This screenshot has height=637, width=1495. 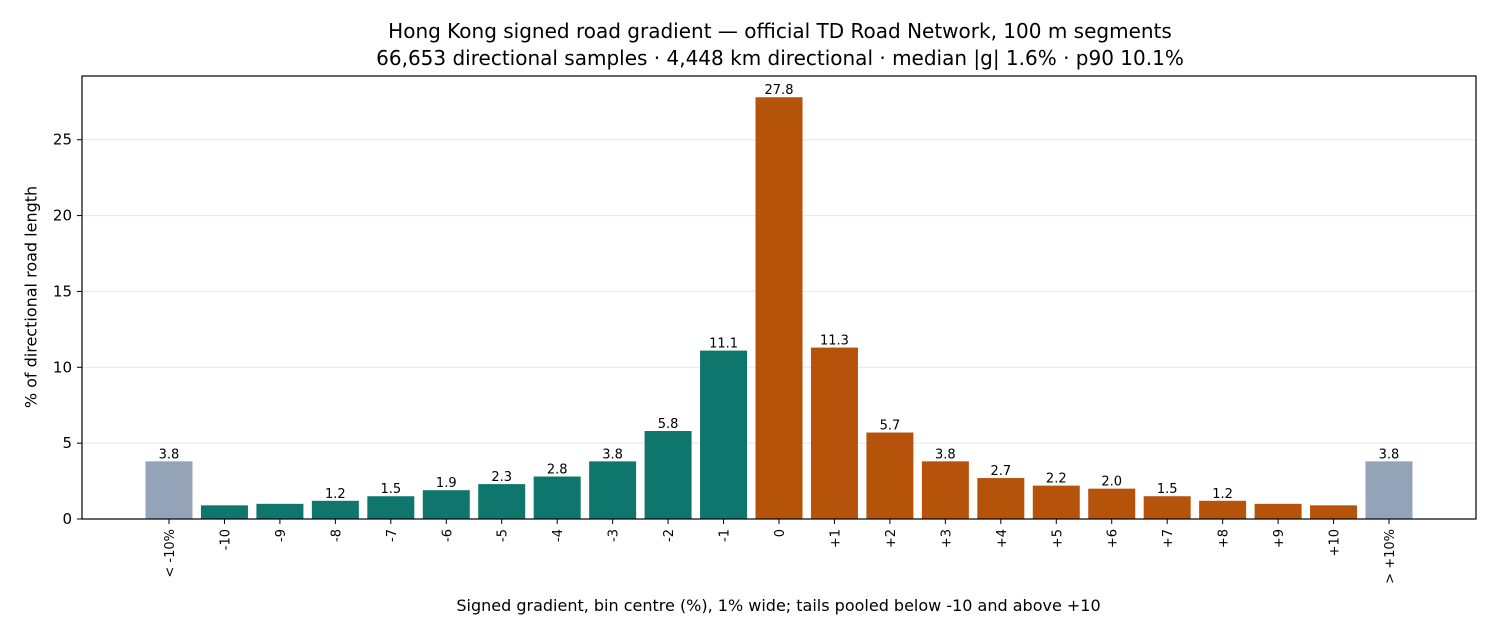 What do you see at coordinates (392, 535) in the screenshot?
I see `x-tick-label: -7` at bounding box center [392, 535].